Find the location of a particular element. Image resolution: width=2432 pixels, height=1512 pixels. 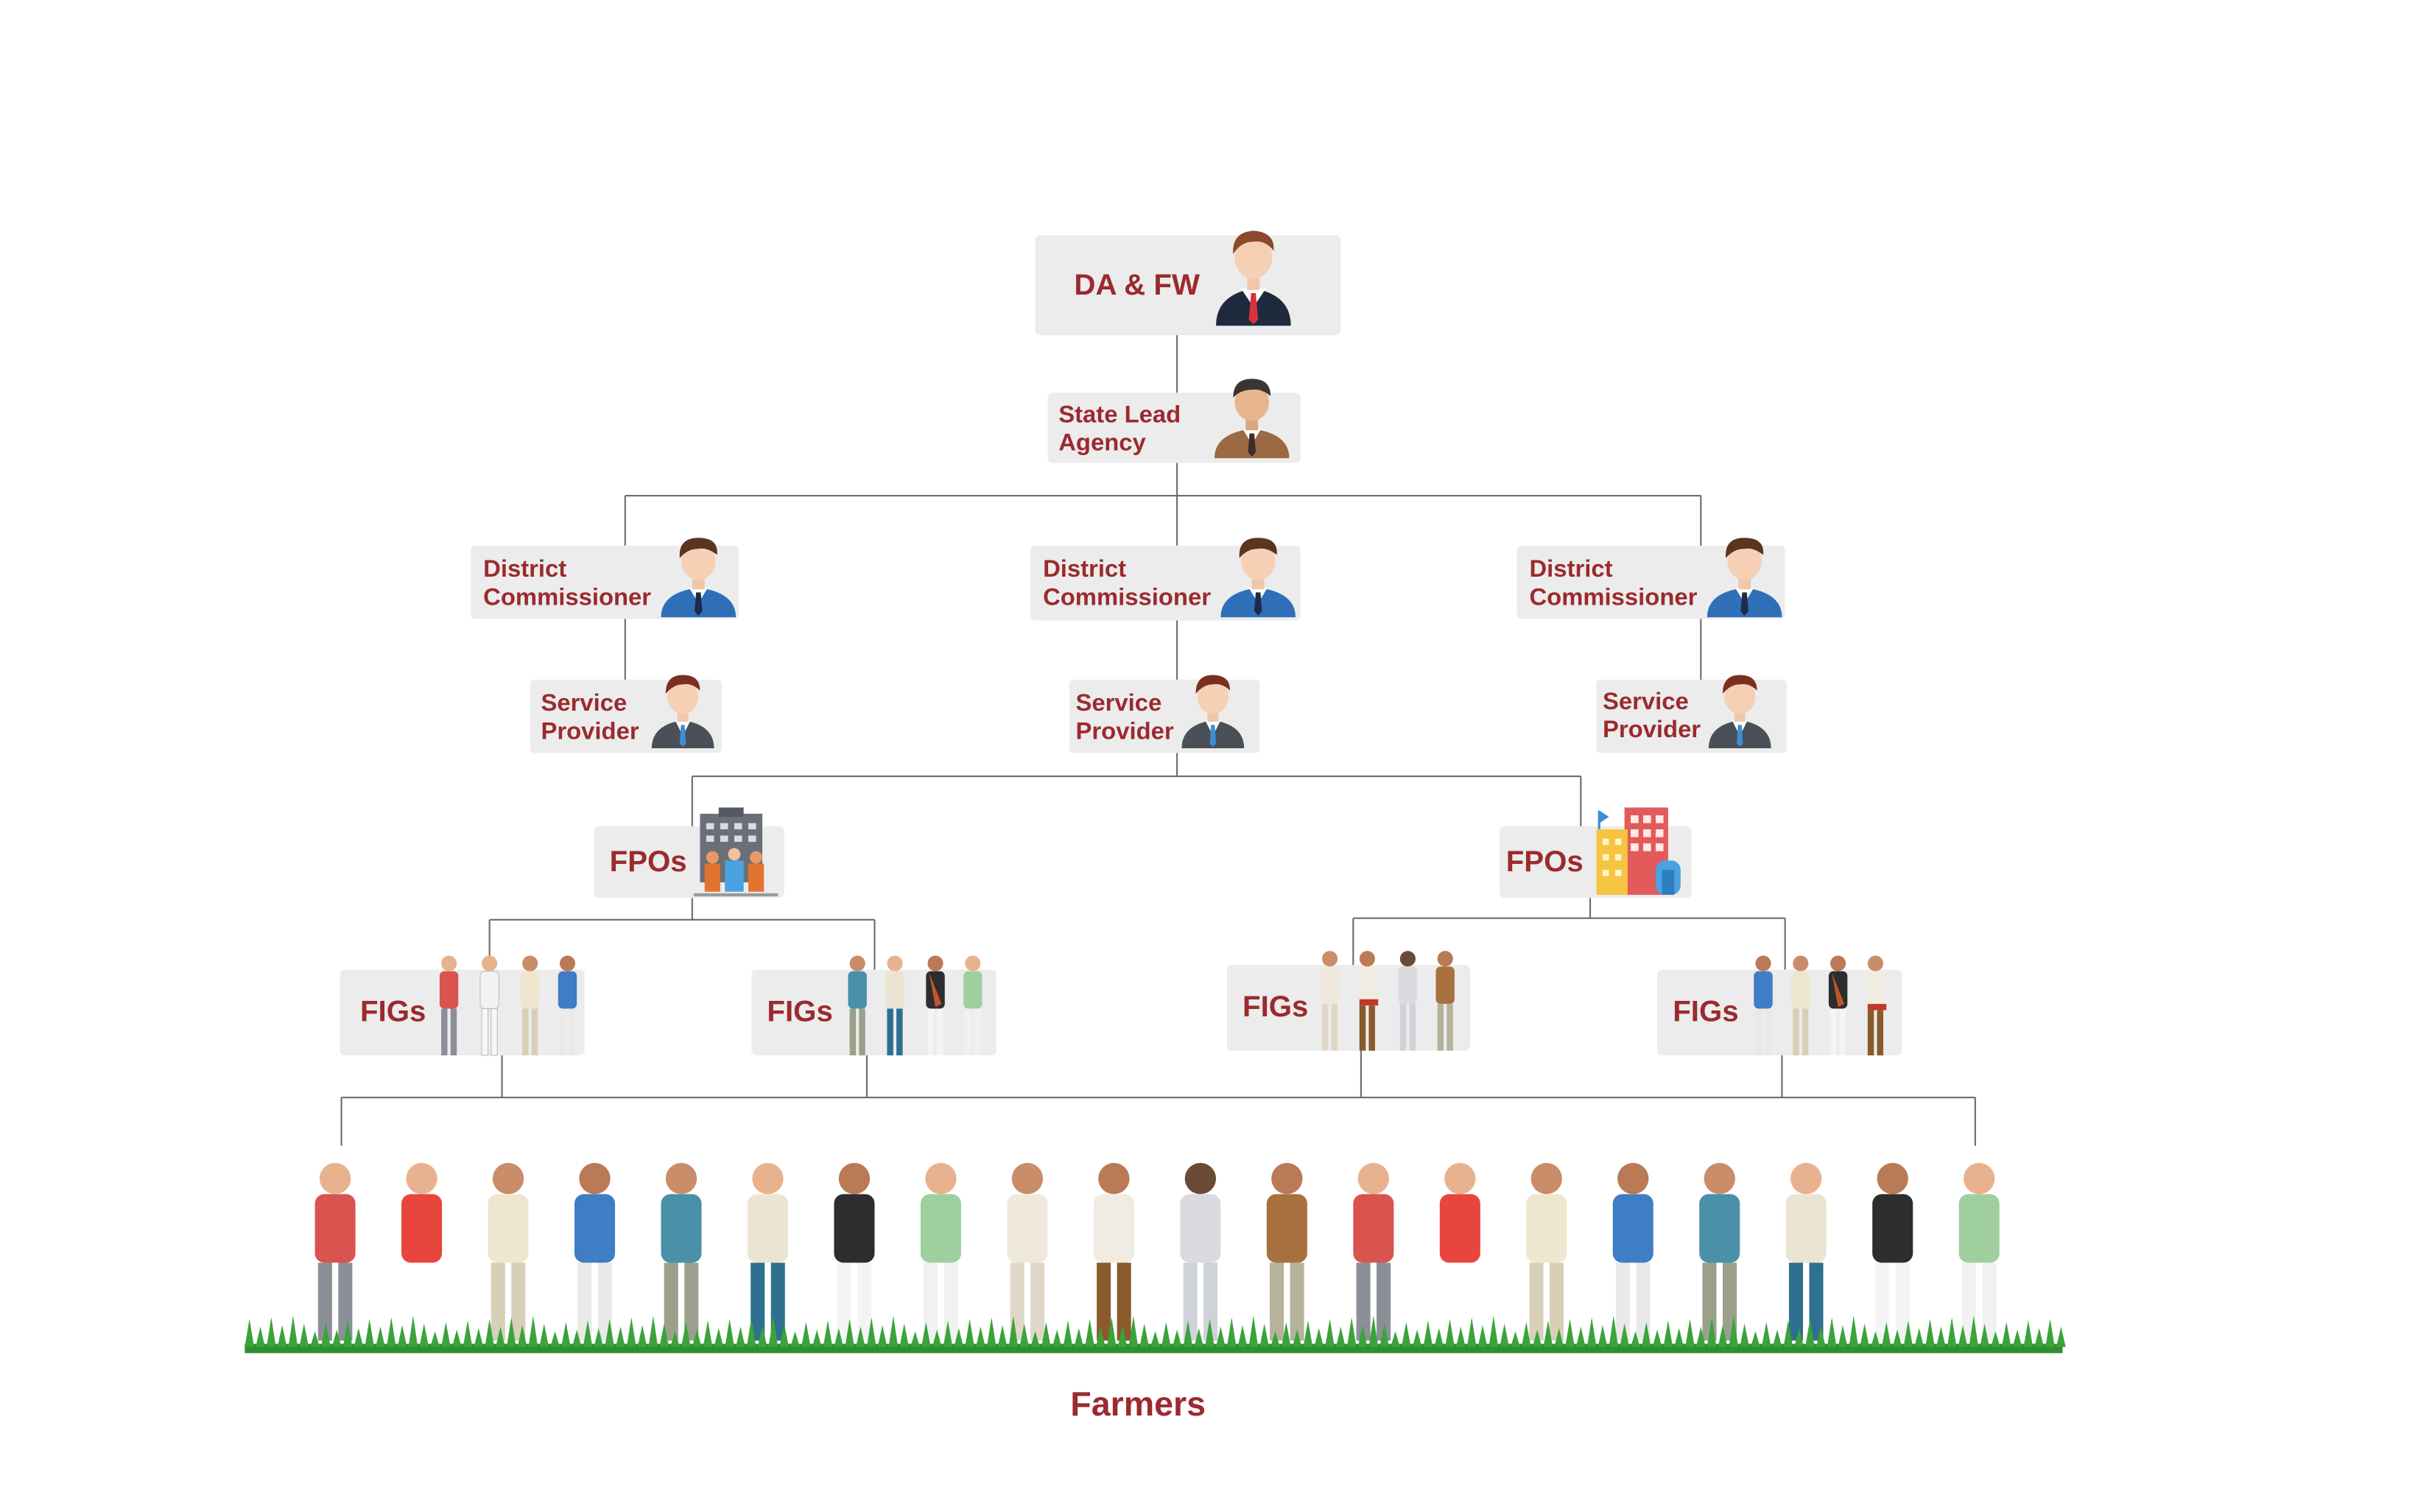

node-figs-1: FIGs is located at coordinates (462, 1005).